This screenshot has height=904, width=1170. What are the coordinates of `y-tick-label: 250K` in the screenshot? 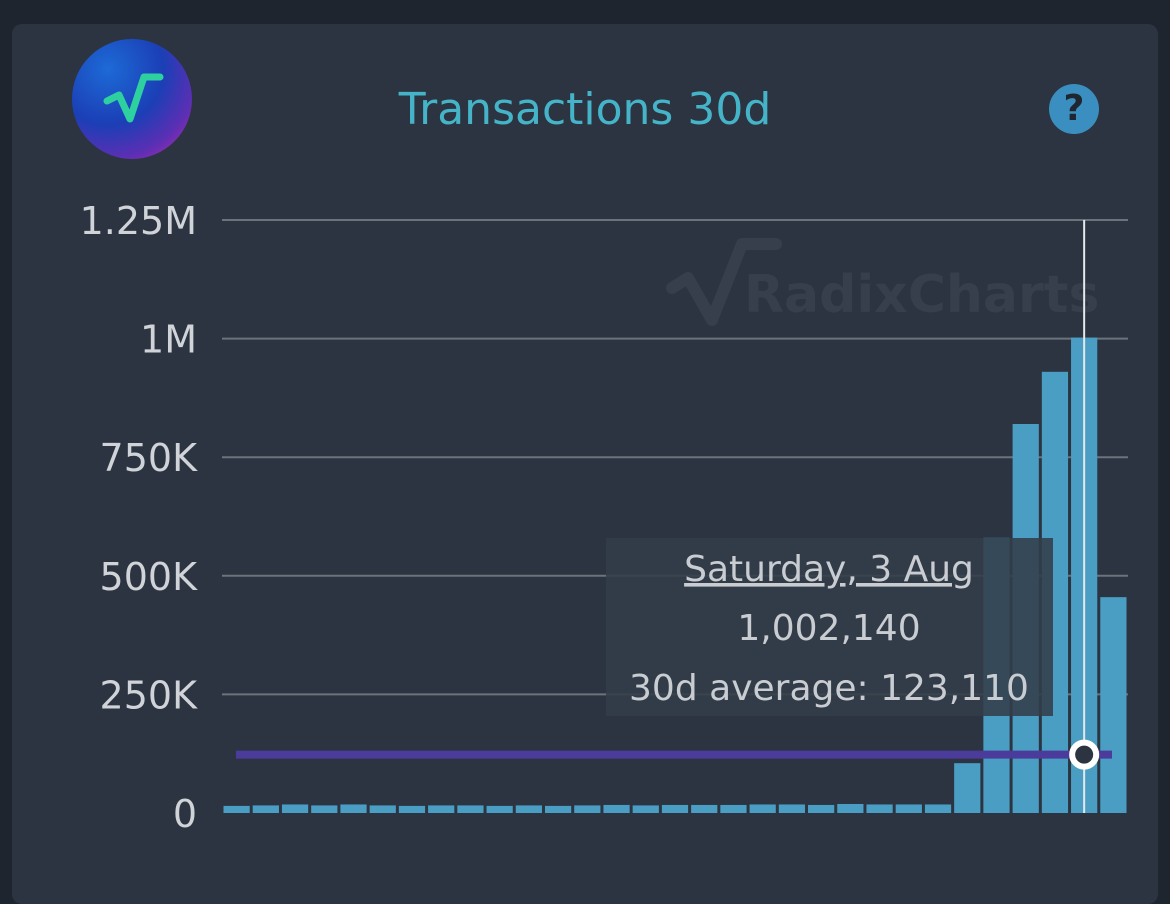 It's located at (149, 695).